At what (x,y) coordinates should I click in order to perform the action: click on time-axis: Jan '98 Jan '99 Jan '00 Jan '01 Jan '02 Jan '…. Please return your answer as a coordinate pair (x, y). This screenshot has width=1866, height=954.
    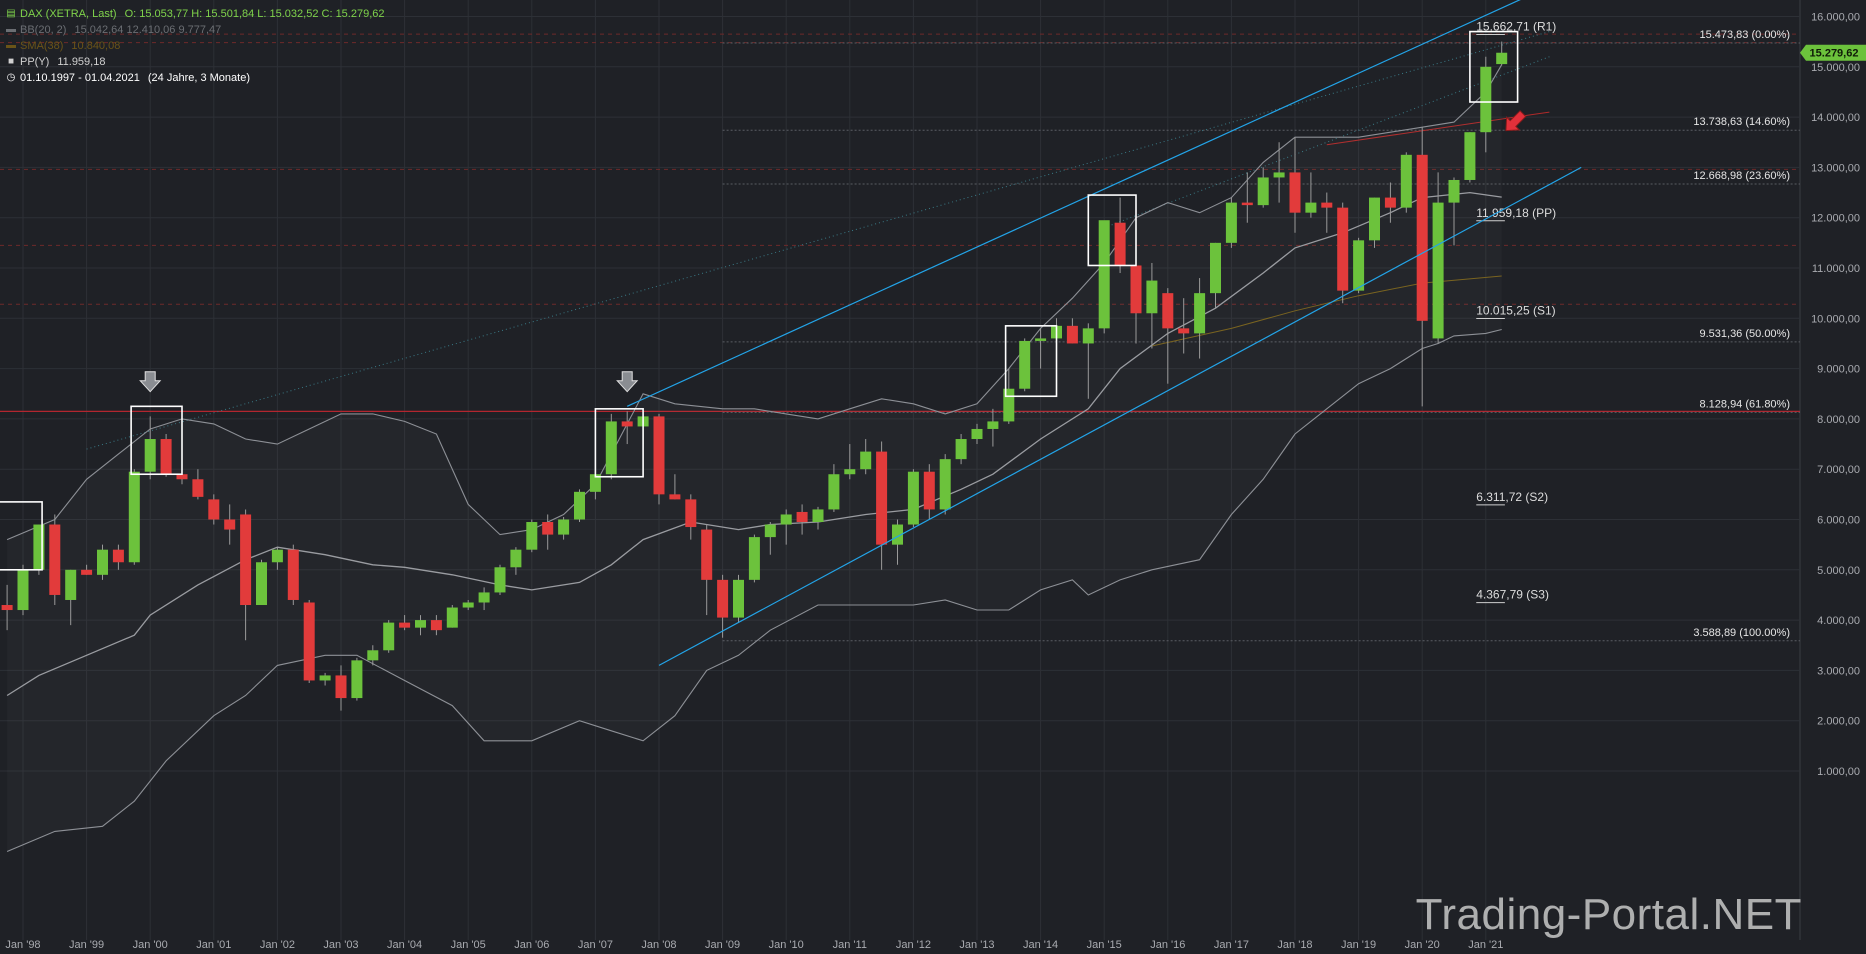
    Looking at the image, I should click on (754, 945).